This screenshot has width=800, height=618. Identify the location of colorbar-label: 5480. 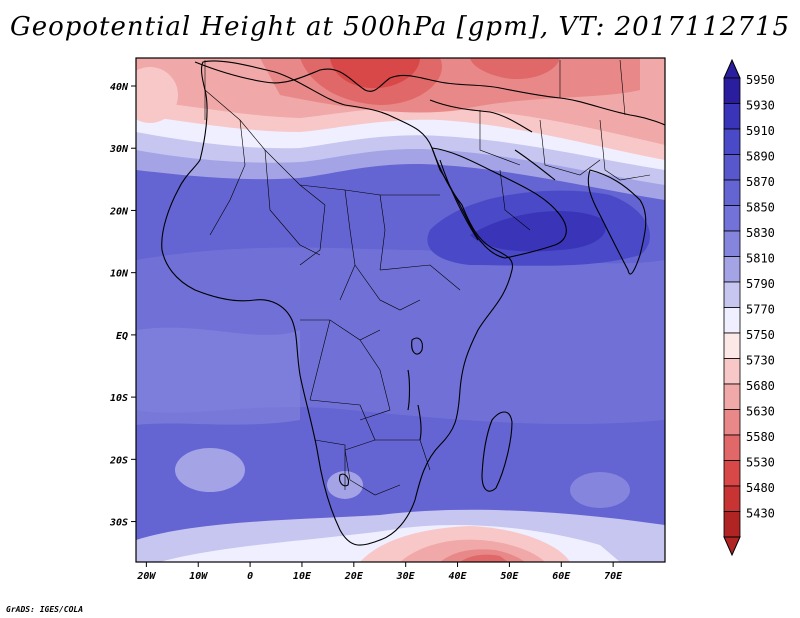
(760, 488).